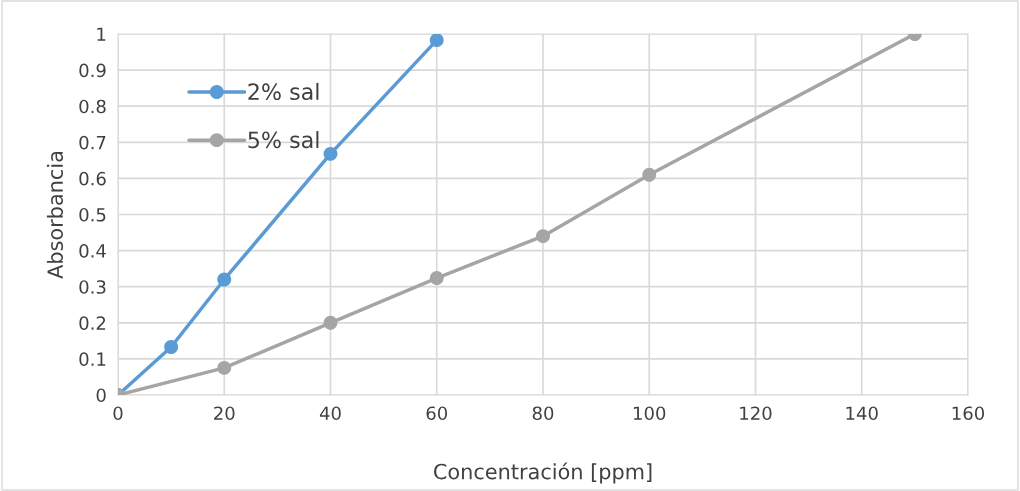 The height and width of the screenshot is (491, 1020). What do you see at coordinates (543, 473) in the screenshot?
I see `x-axis-title: Concentración [ppm]` at bounding box center [543, 473].